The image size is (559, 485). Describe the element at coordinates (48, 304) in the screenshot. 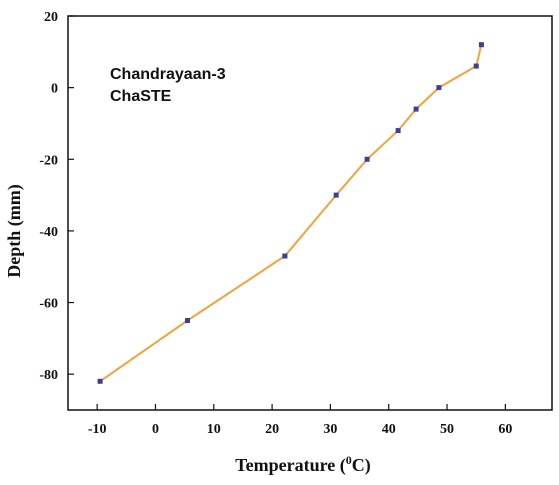

I see `y-tick-label-4: -60` at that location.